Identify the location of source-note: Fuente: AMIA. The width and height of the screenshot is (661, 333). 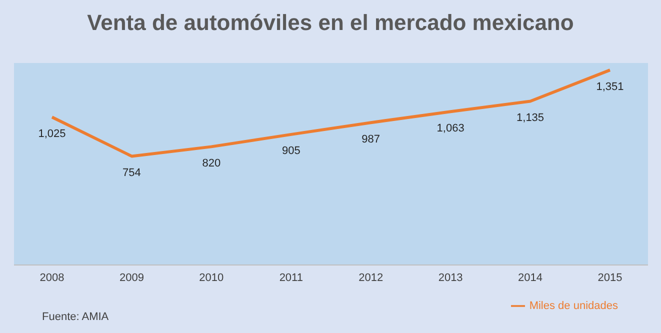
(75, 317).